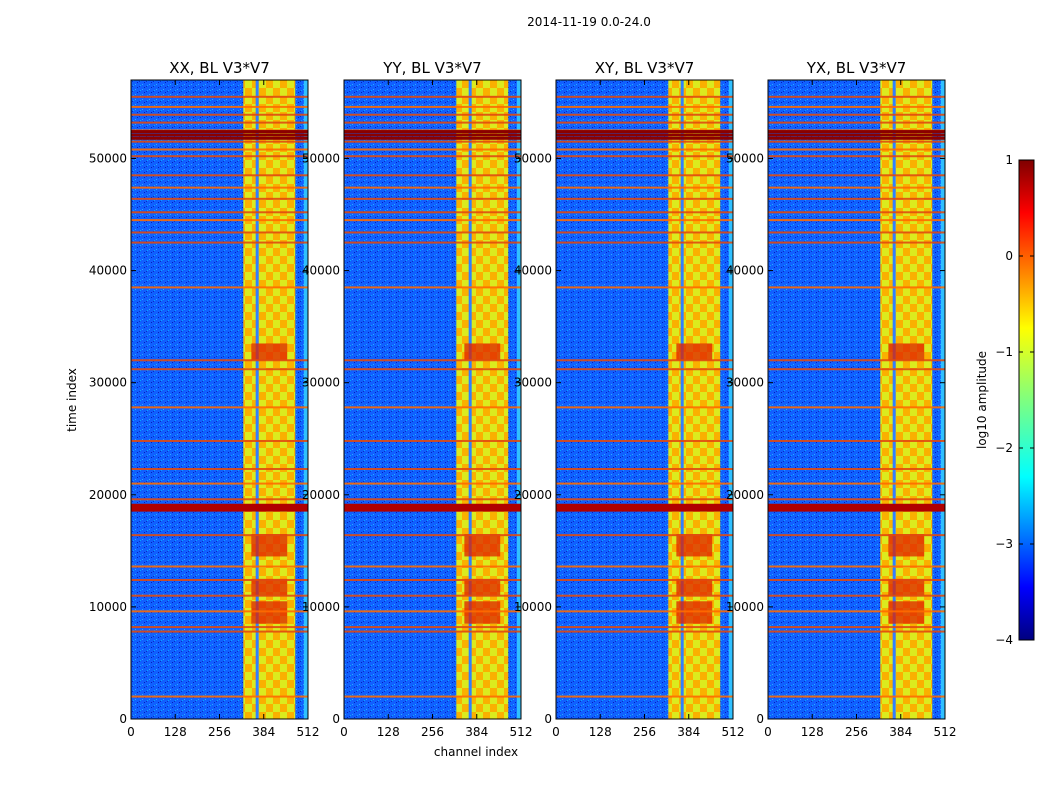 The image size is (1050, 800). What do you see at coordinates (1026, 400) in the screenshot?
I see `colorbar-gradient` at bounding box center [1026, 400].